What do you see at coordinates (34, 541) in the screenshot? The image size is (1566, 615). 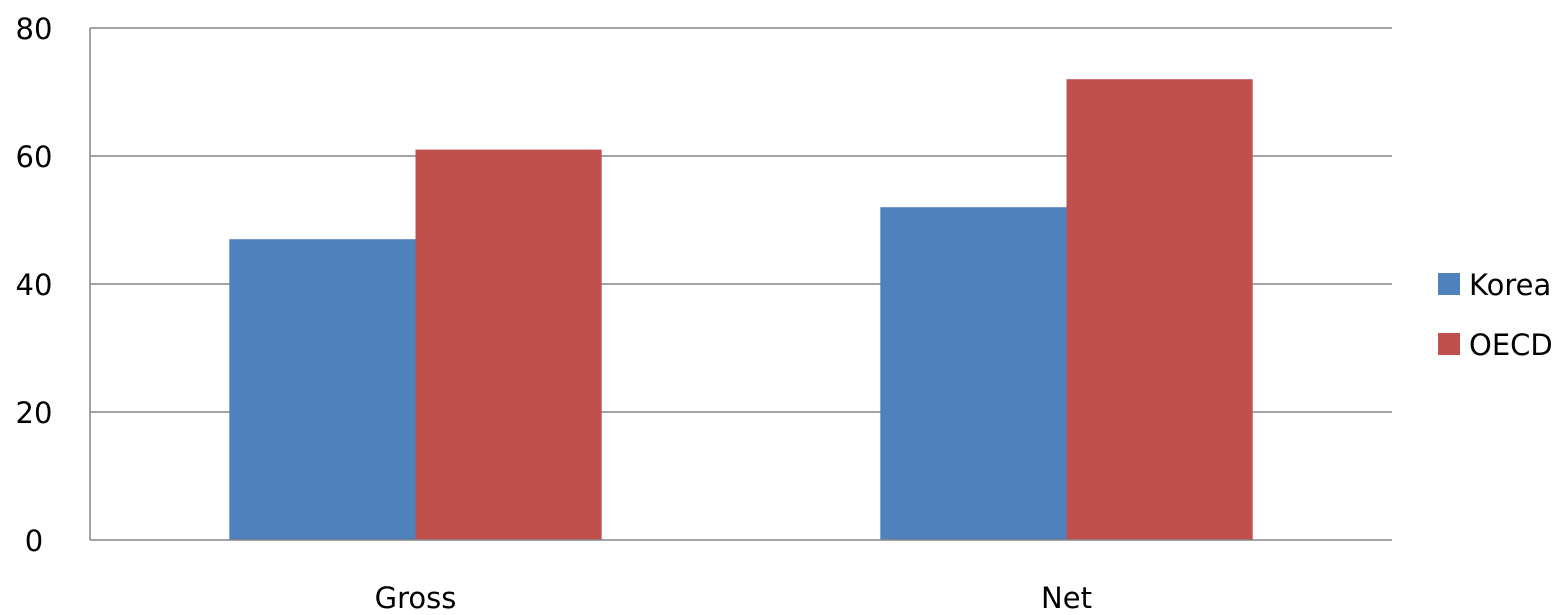 I see `y-tick-label: 0` at bounding box center [34, 541].